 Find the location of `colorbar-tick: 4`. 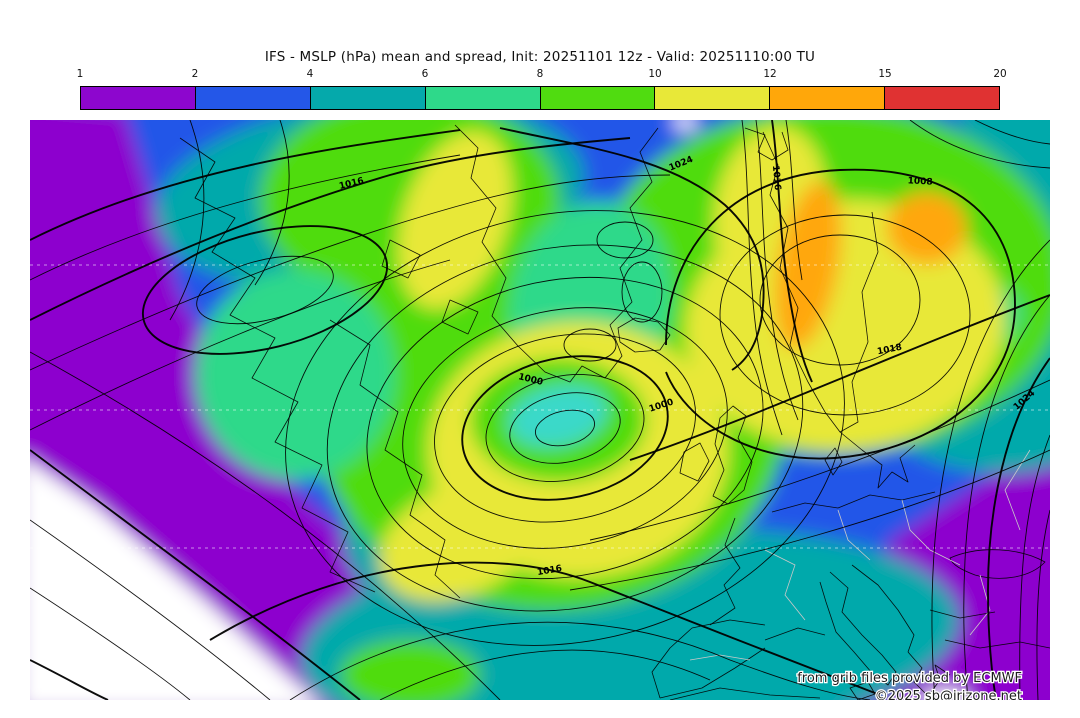

colorbar-tick: 4 is located at coordinates (310, 74).